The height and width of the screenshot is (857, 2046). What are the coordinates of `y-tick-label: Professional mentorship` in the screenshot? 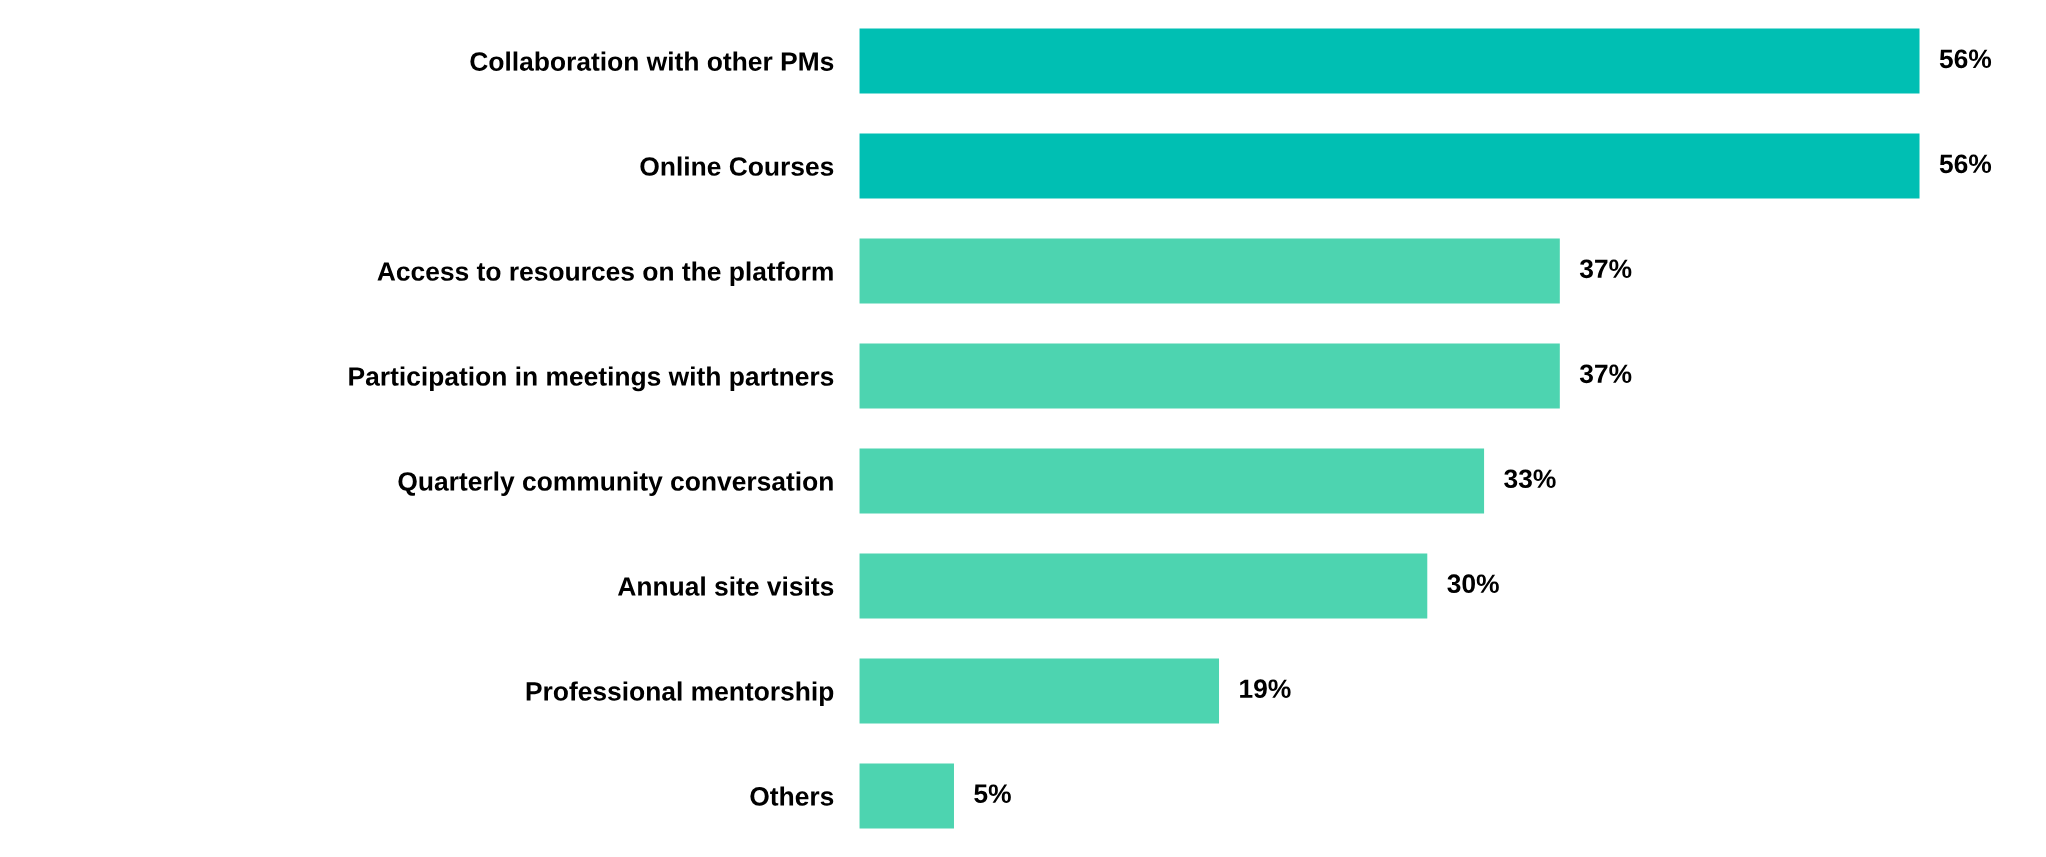 It's located at (680, 693).